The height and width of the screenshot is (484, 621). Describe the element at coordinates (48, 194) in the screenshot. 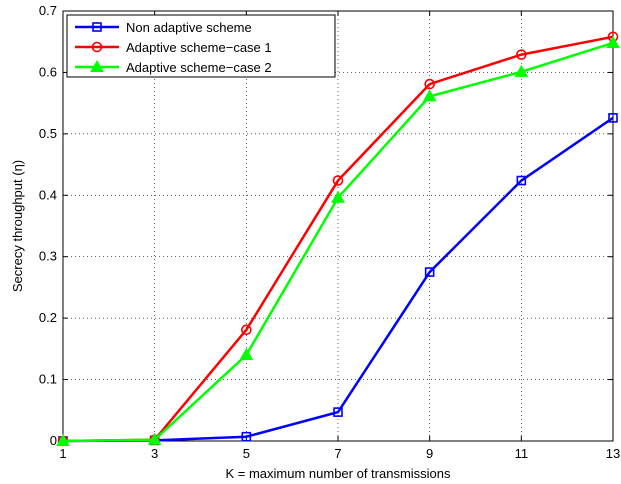

I see `y-tick-label: 0.4` at that location.